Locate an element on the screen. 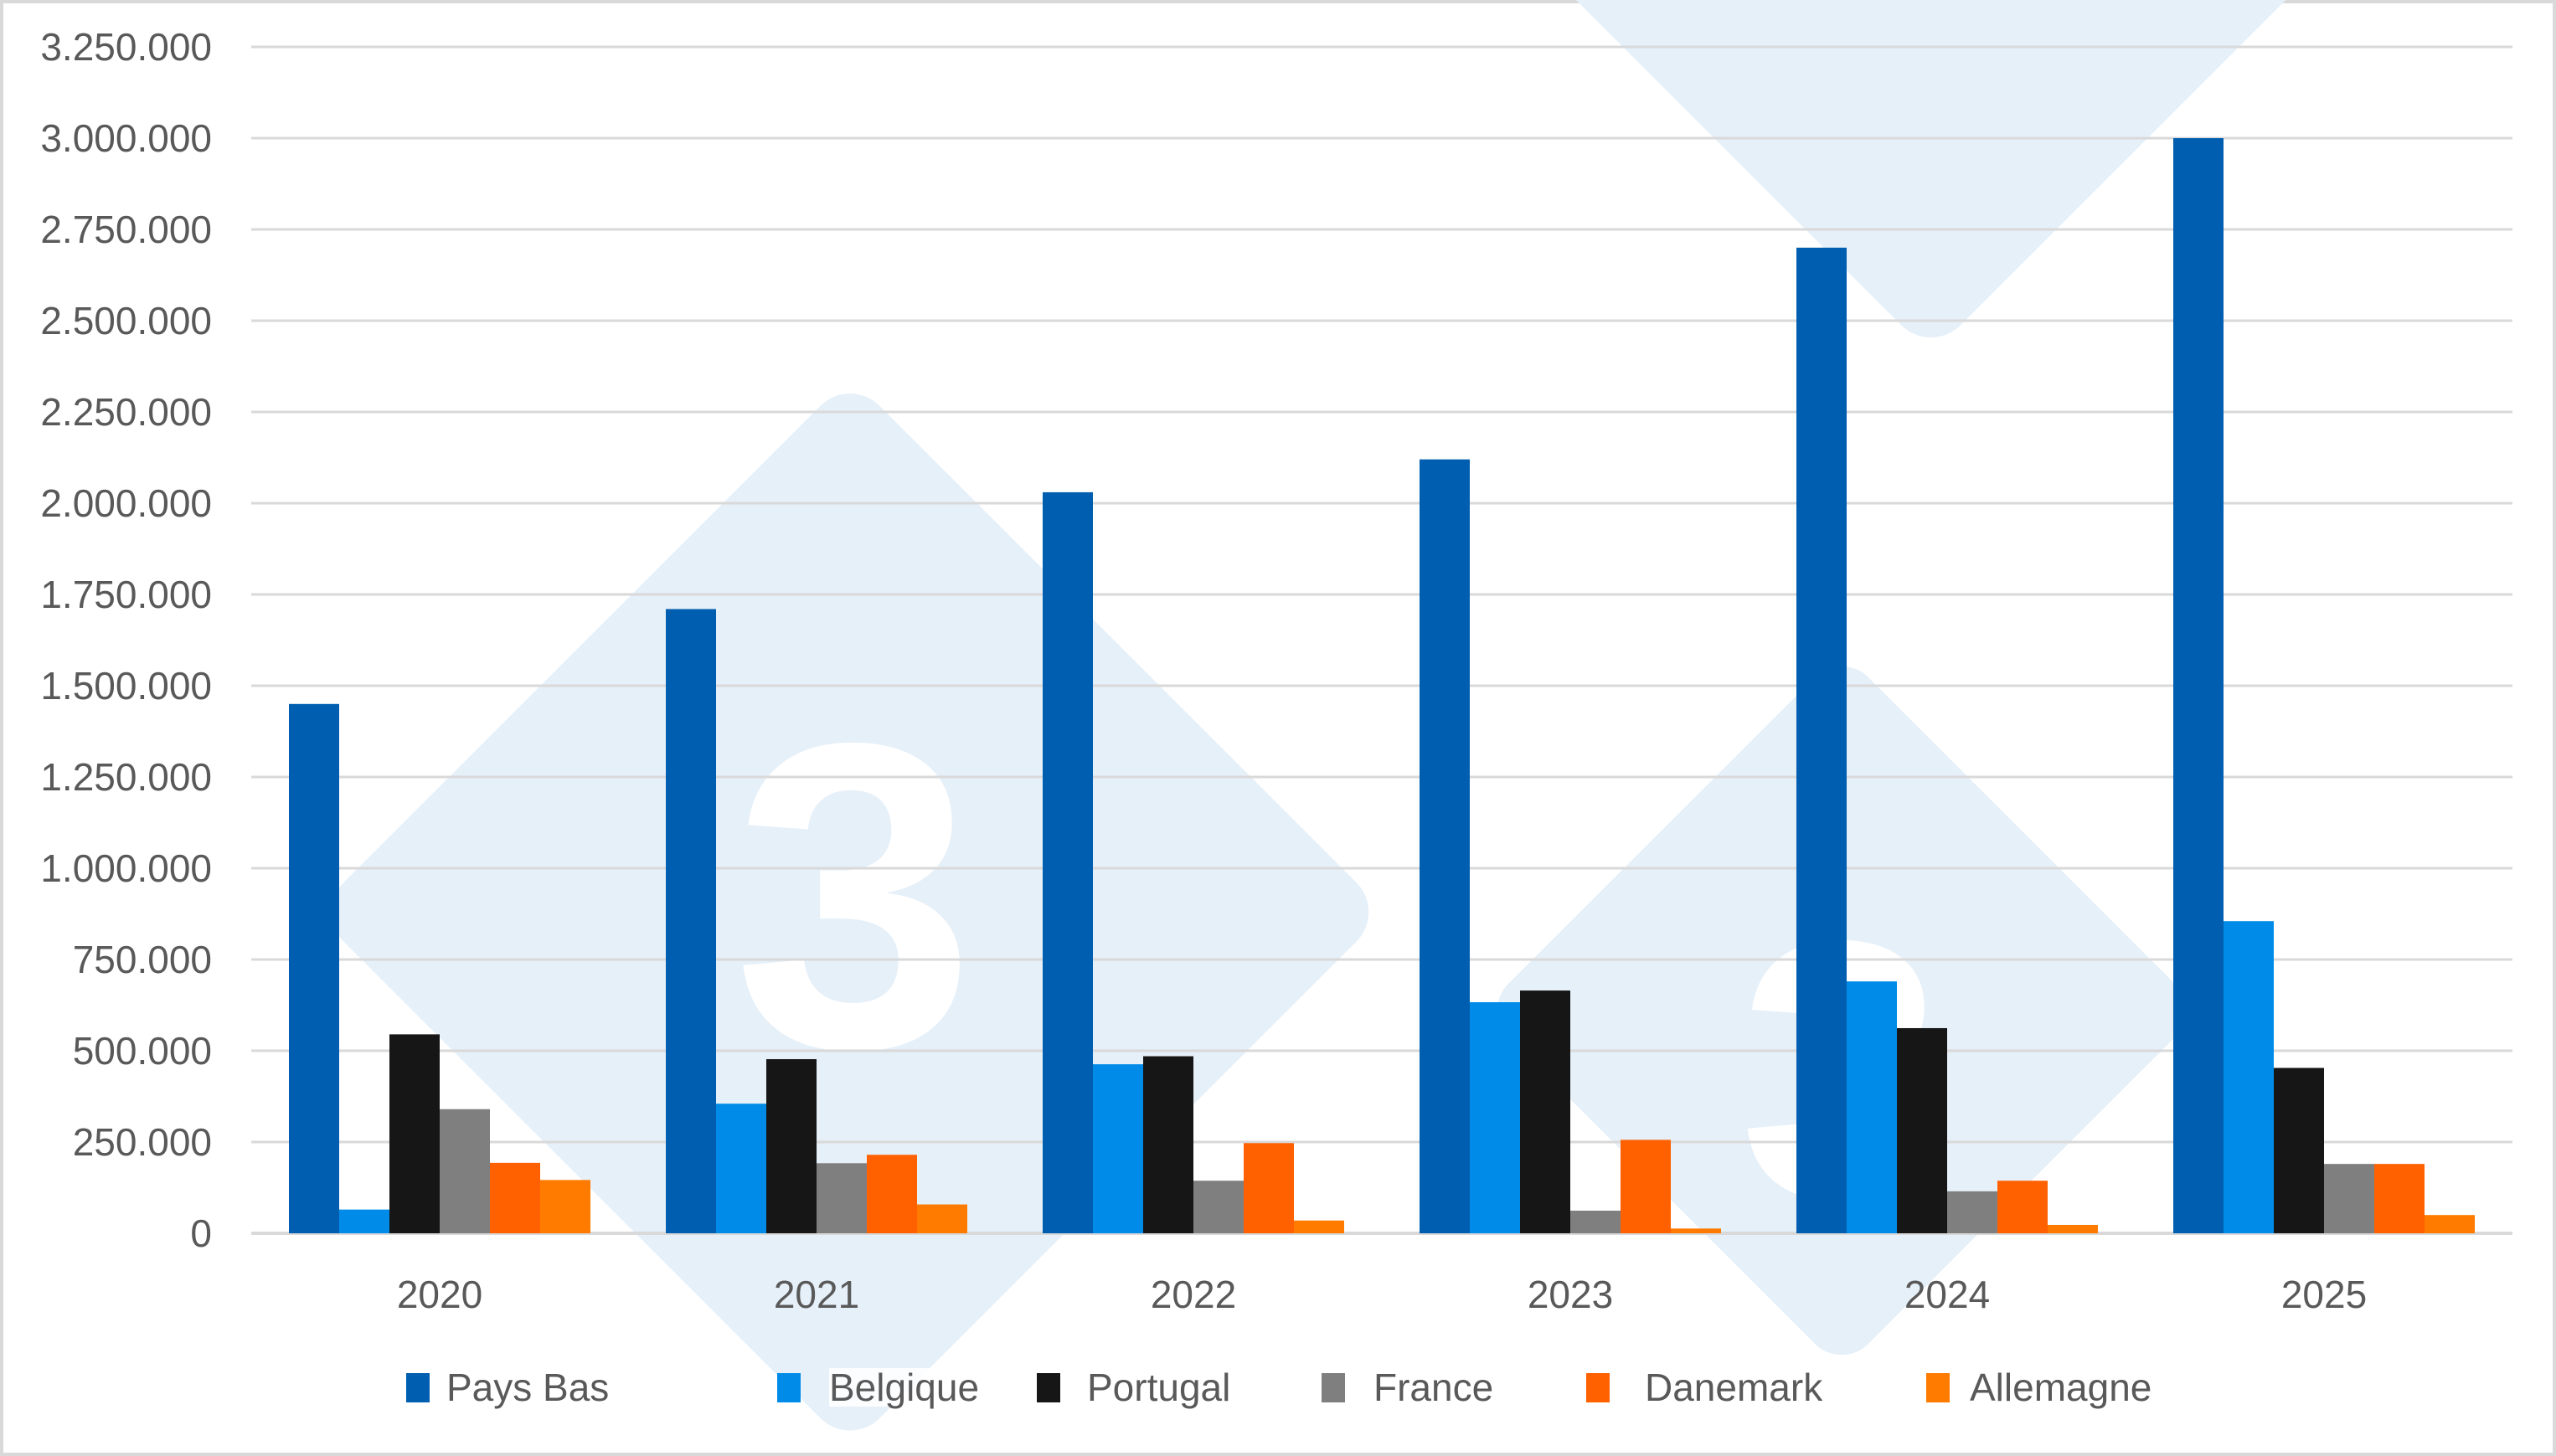 Image resolution: width=2556 pixels, height=1456 pixels. bar-portugal-2024: Portugal 2024: 562000 is located at coordinates (1922, 1130).